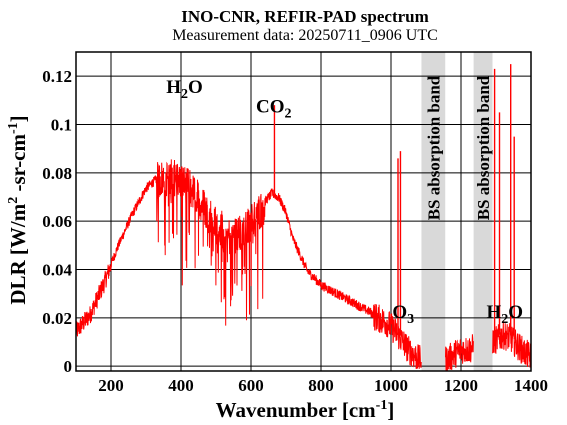  I want to click on x-axis-title-tail: ], so click(390, 410).